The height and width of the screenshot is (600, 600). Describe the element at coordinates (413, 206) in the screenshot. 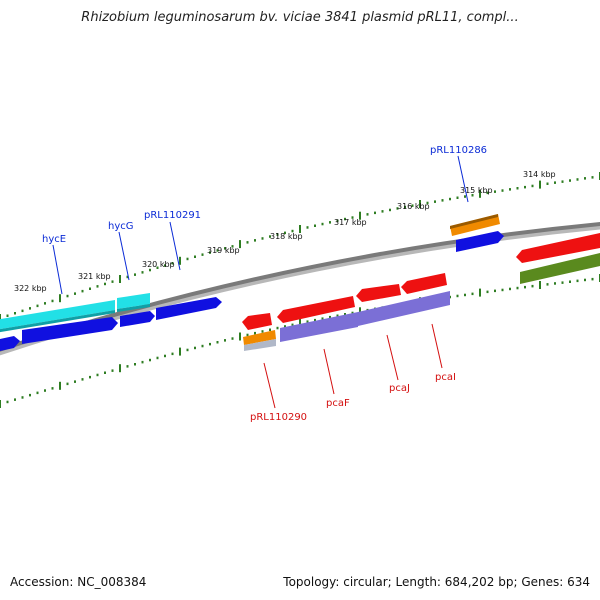

I see `tick-label-316: 316 kbp` at that location.